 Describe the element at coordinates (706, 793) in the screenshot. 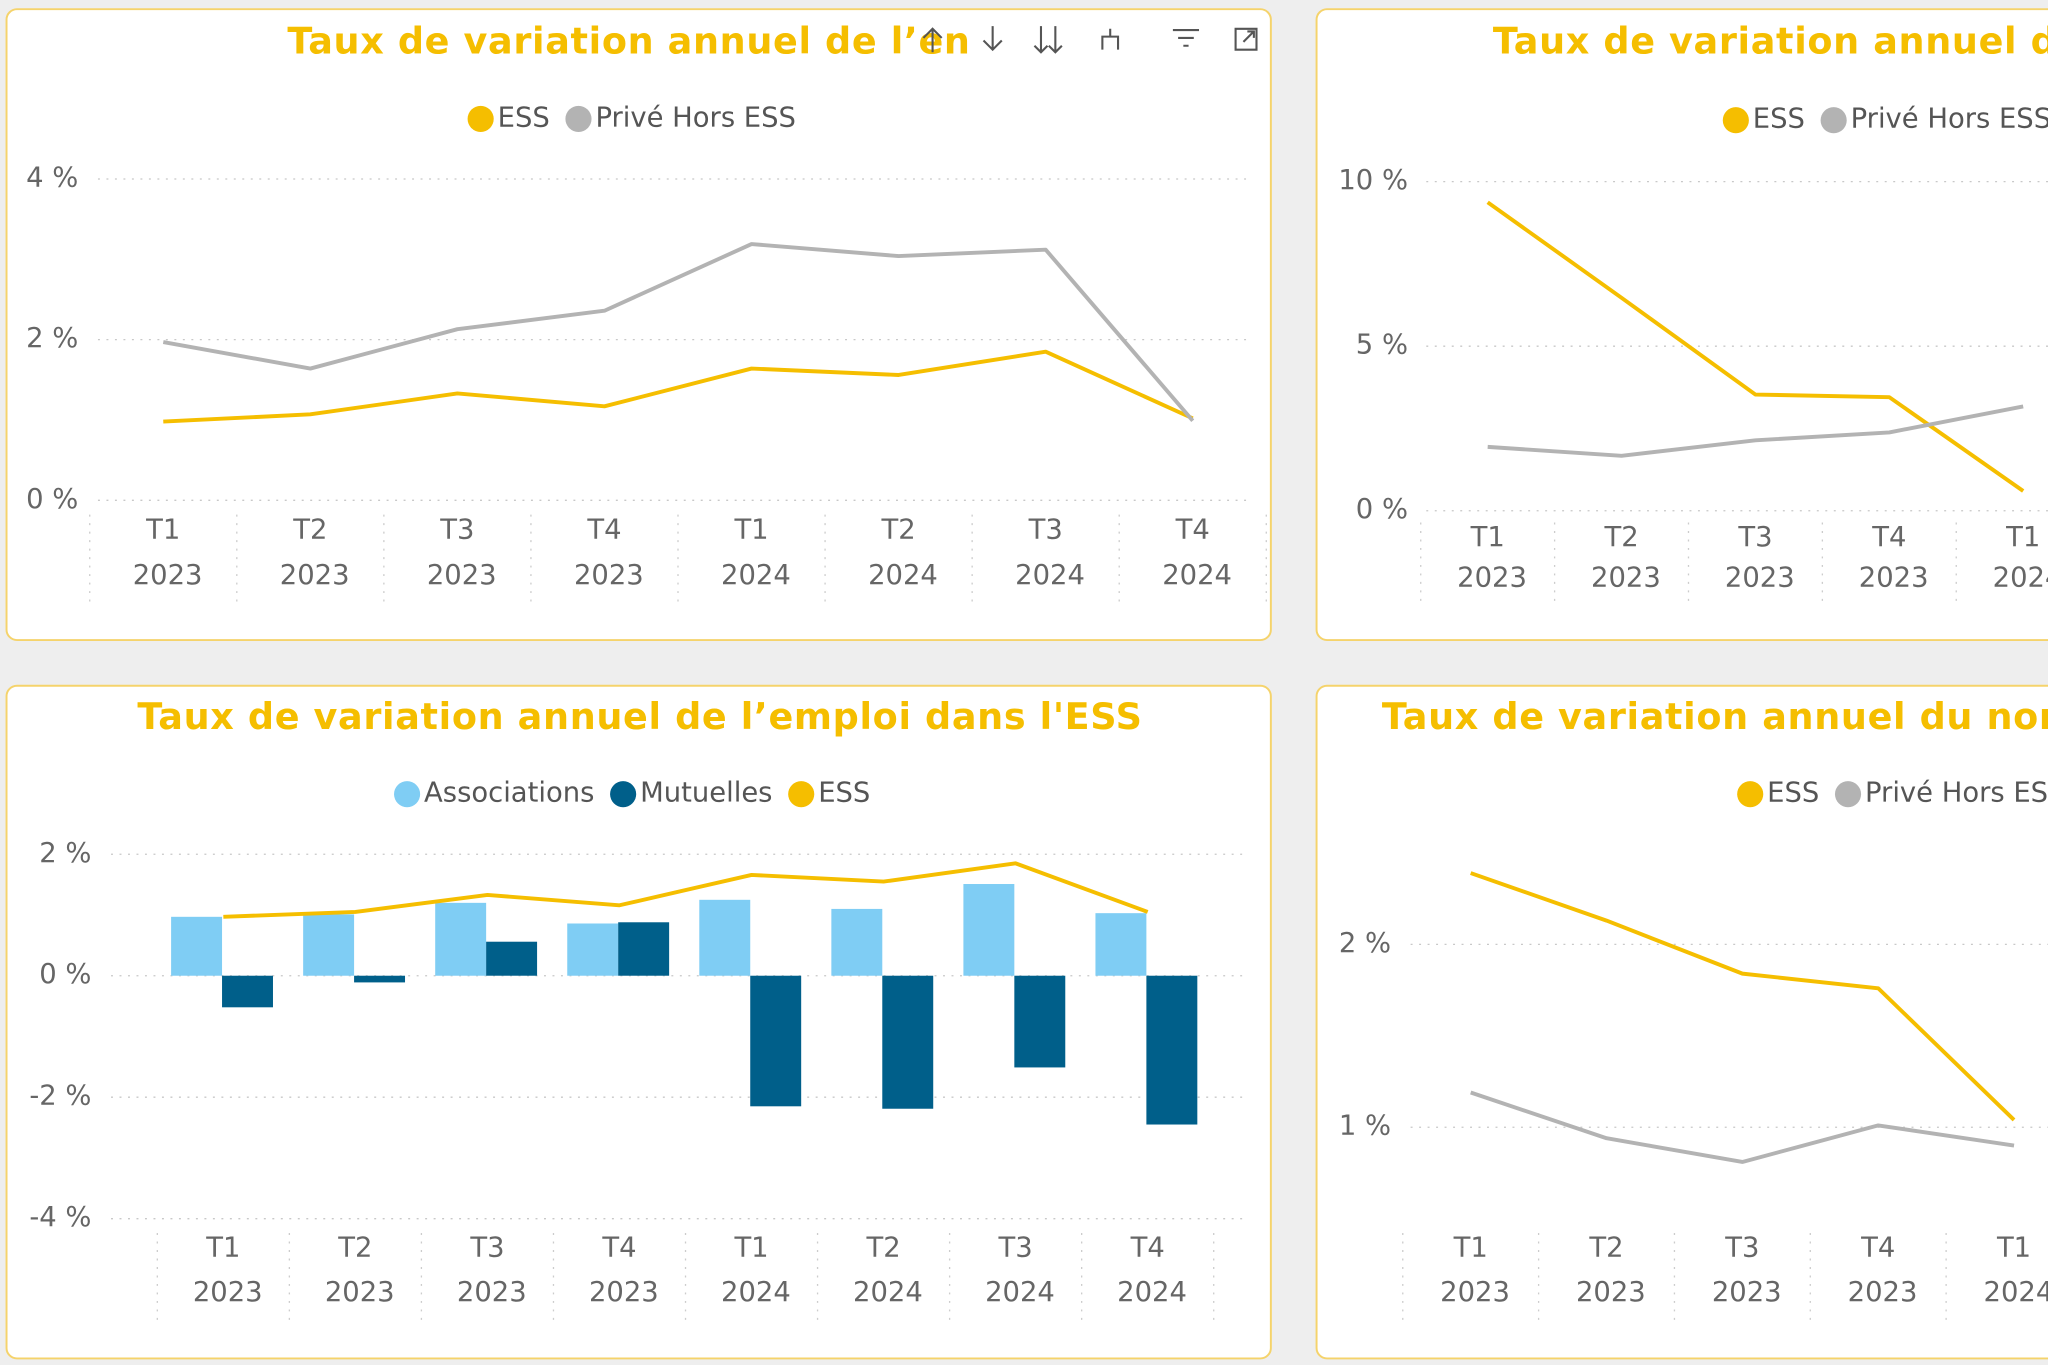

I see `legend-label: Mutuelles` at that location.